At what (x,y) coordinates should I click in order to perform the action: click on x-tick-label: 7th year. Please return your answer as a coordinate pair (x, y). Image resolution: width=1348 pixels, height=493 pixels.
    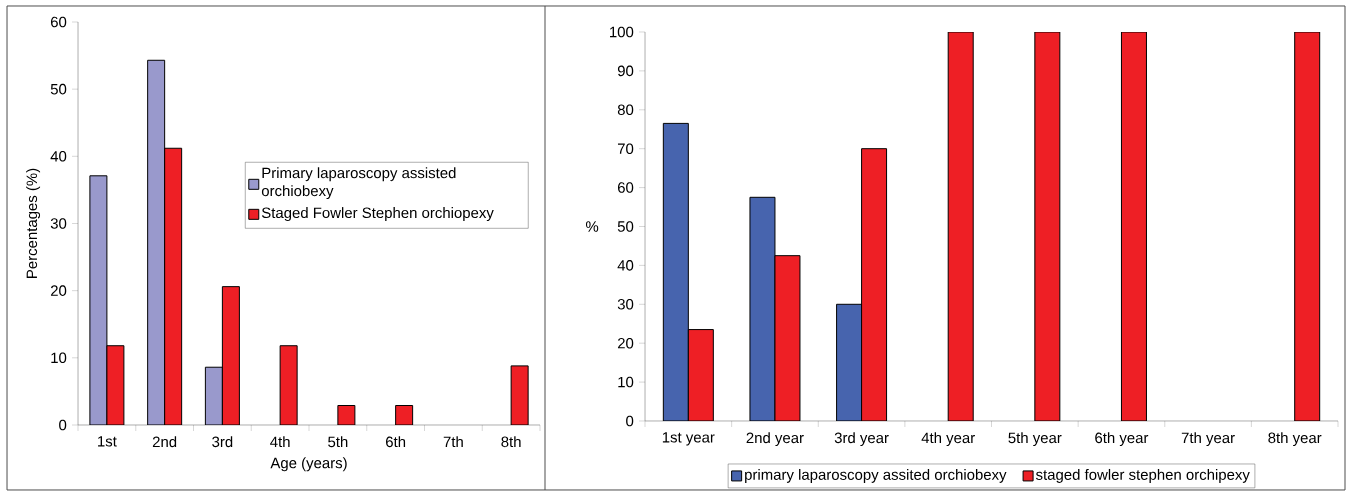
    Looking at the image, I should click on (1208, 439).